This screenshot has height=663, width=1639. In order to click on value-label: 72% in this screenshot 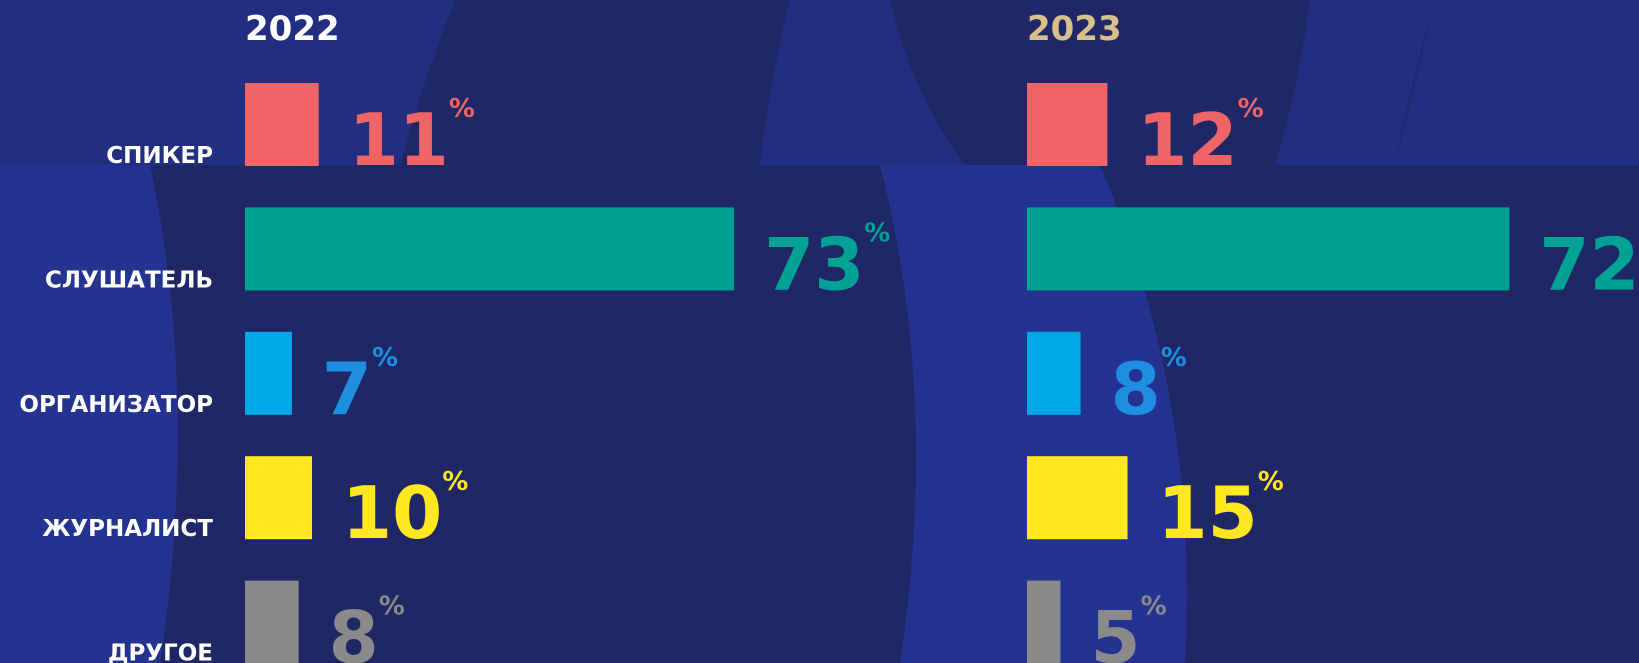, I will do `click(1589, 262)`.